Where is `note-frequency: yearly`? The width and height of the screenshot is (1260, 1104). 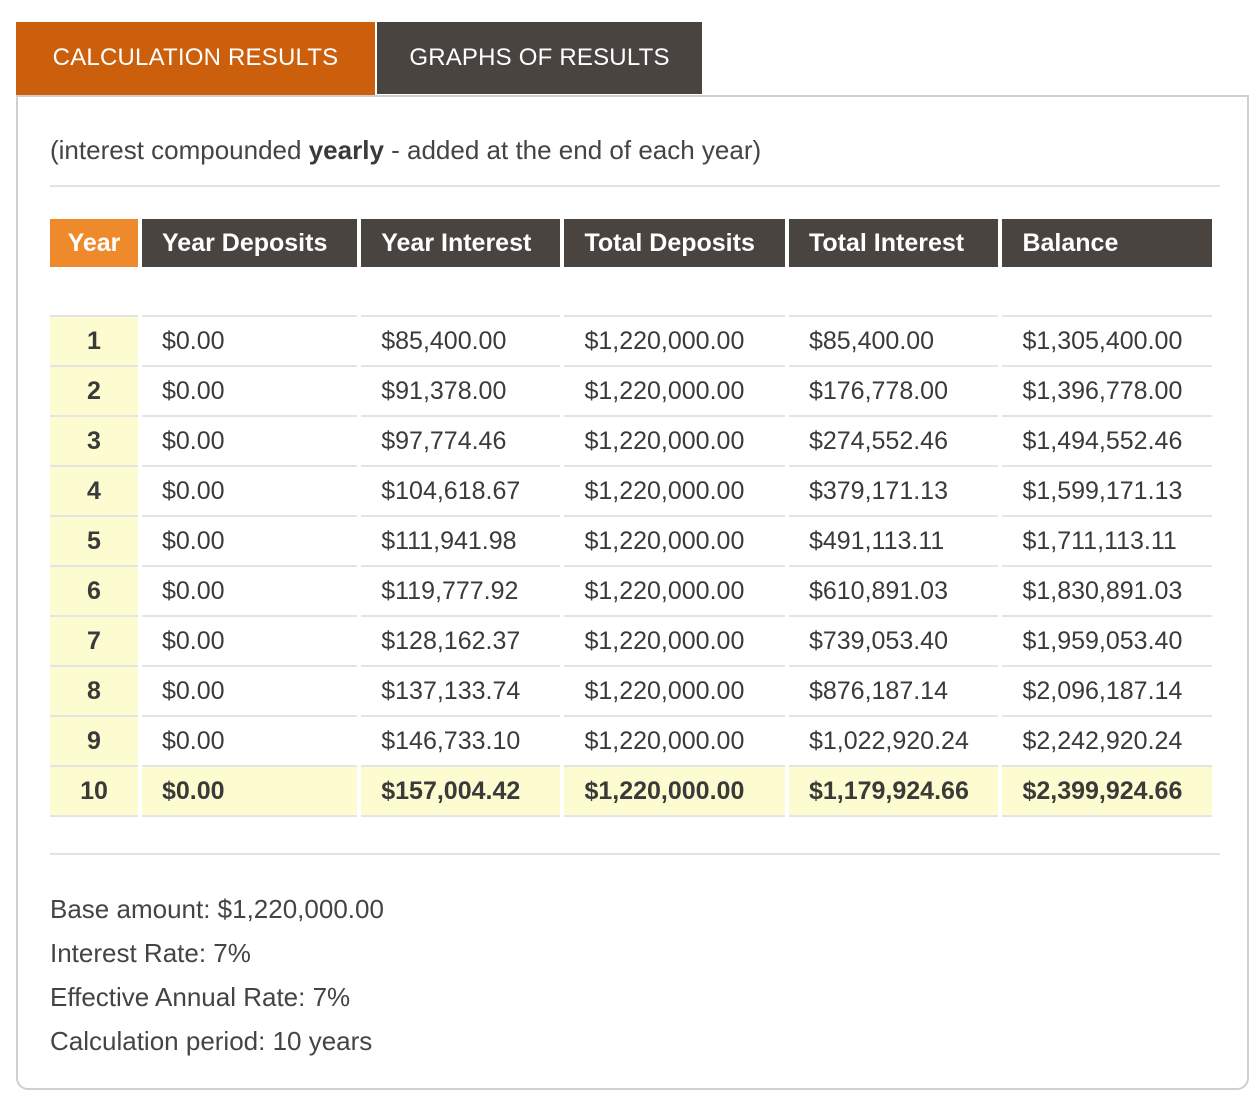 note-frequency: yearly is located at coordinates (346, 150).